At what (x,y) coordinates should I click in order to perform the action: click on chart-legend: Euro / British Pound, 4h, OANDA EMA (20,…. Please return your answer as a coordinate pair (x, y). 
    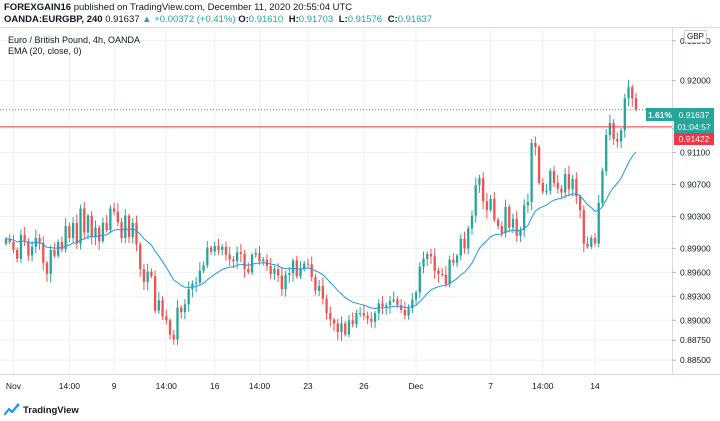
    Looking at the image, I should click on (74, 46).